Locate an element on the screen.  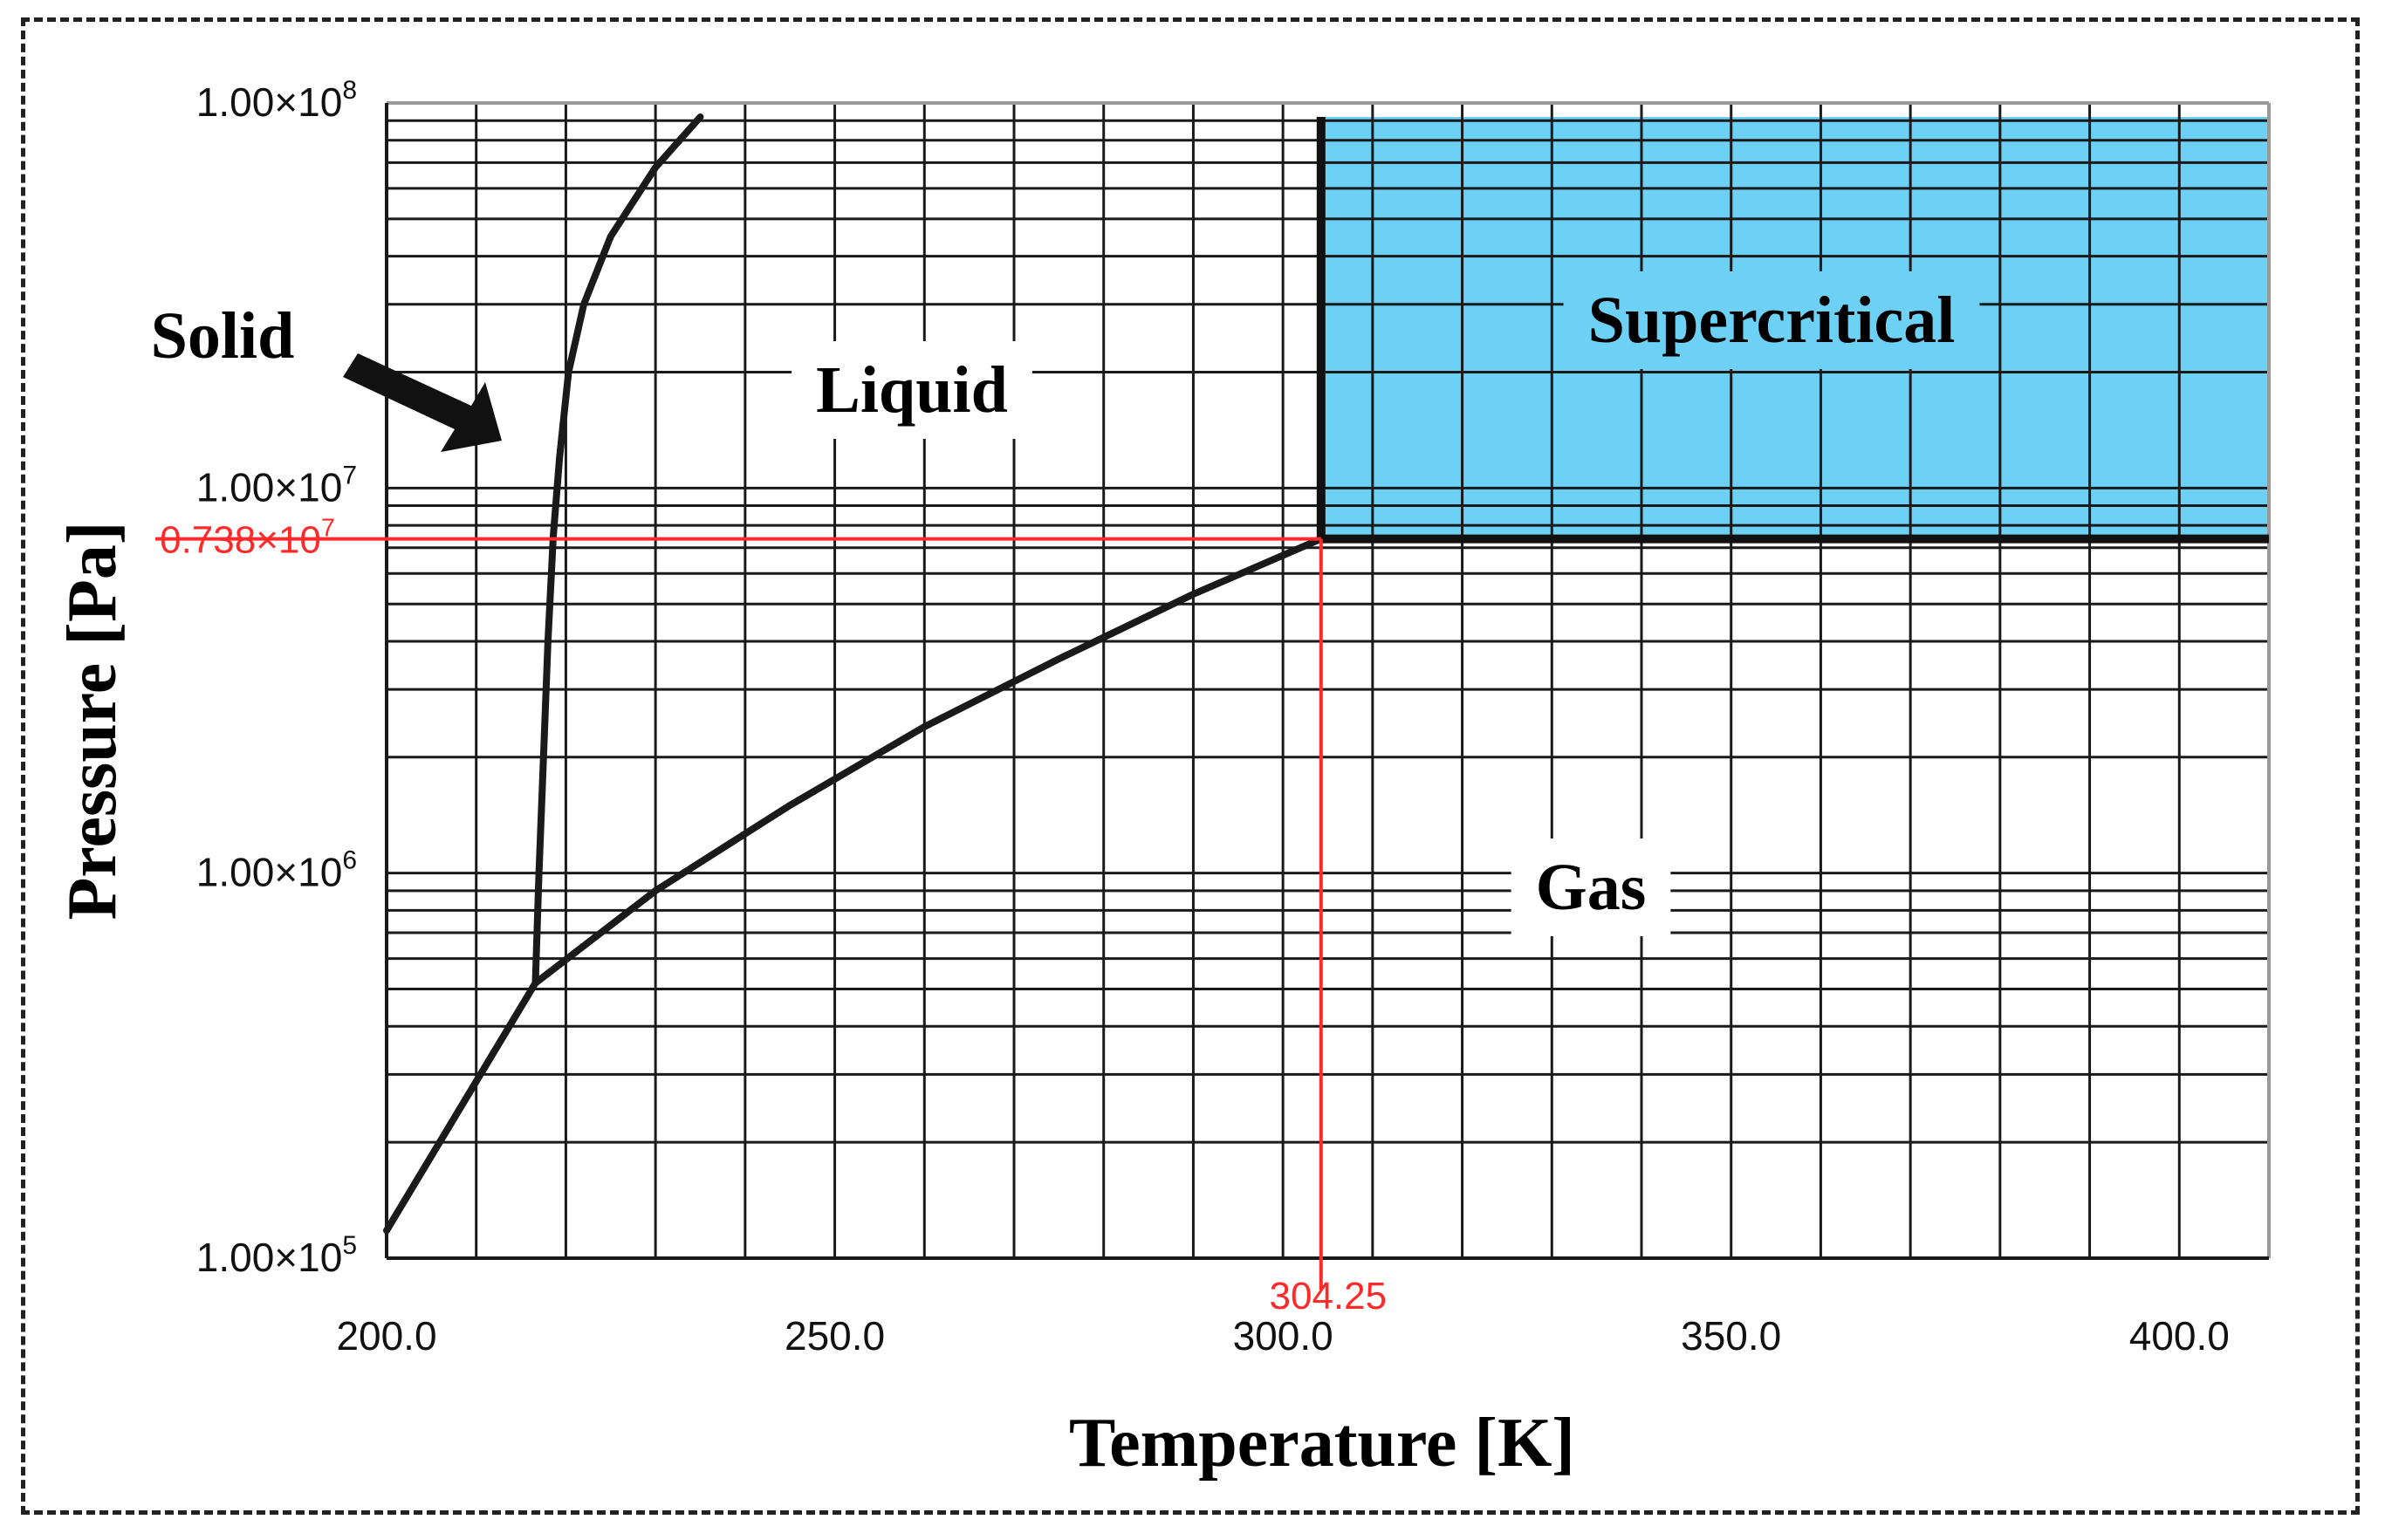
liquid-label-background is located at coordinates (912, 390).